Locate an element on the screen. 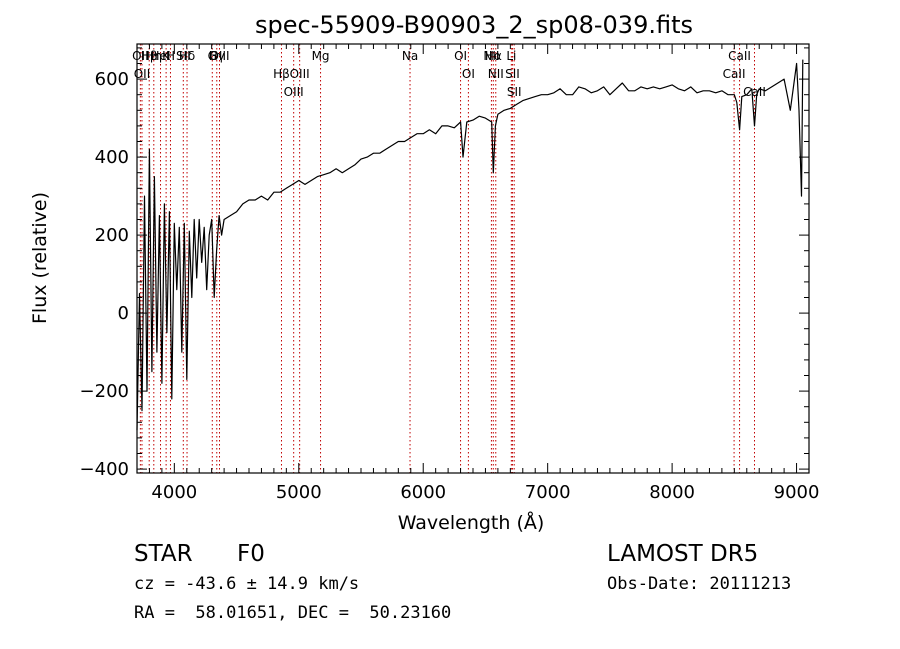 The height and width of the screenshot is (649, 900). line-marker-label-16: Na is located at coordinates (410, 56).